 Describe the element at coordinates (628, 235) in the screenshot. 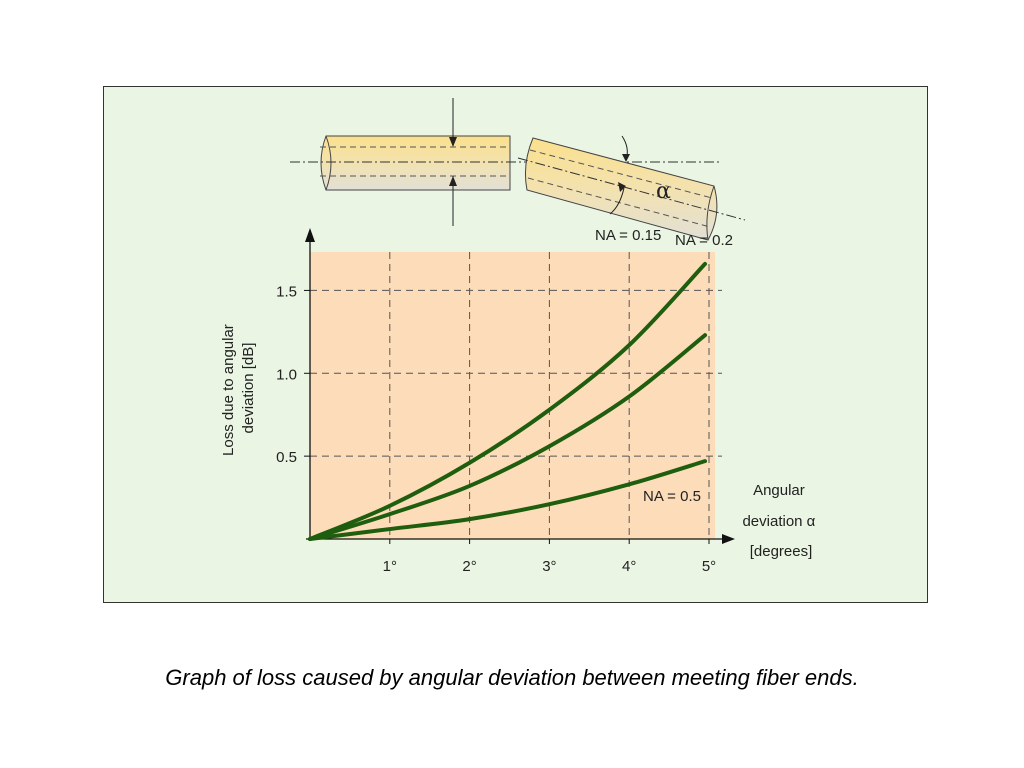

I see `series-label: NA = 0.15` at that location.